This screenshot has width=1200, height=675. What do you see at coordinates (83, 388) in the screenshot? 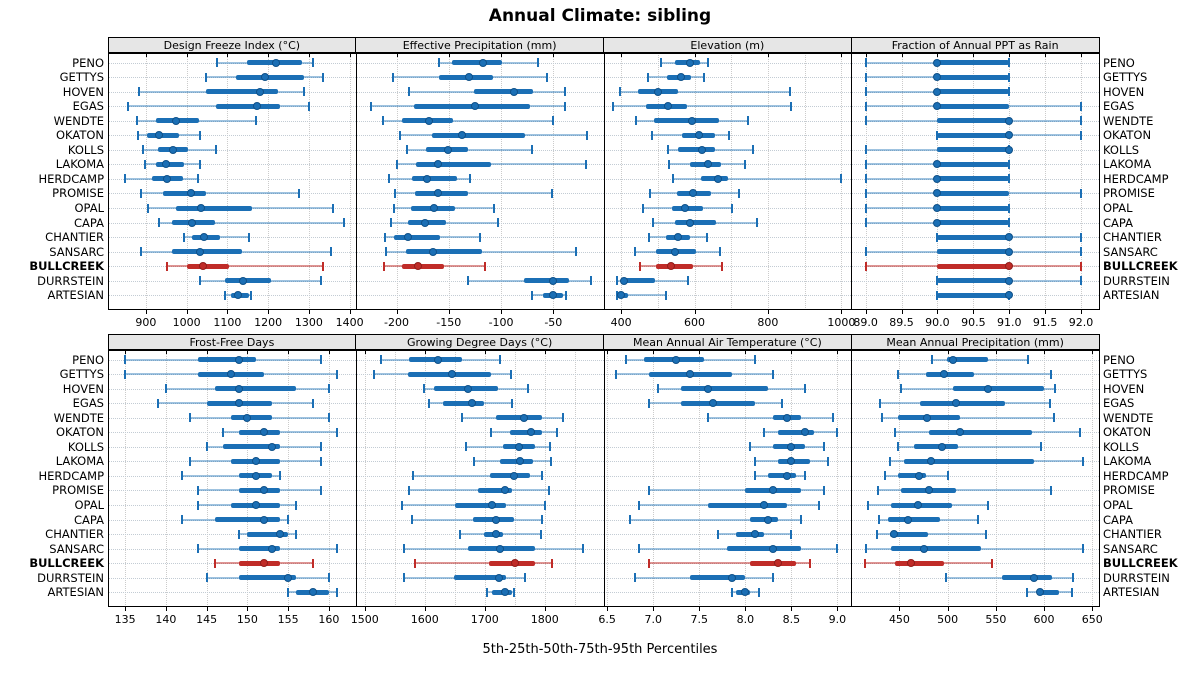
I see `site-label-left: HOVEN` at bounding box center [83, 388].